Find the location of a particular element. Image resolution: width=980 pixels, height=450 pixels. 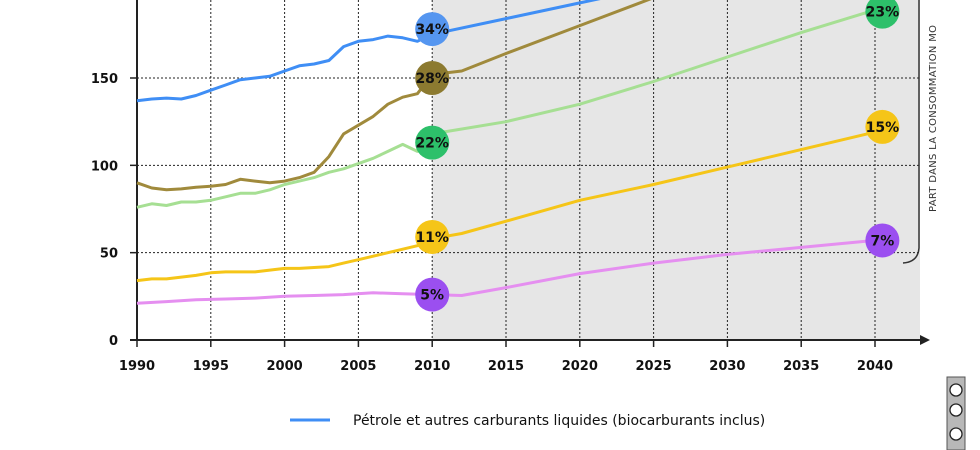

share-label-text: 34% is located at coordinates (432, 30).